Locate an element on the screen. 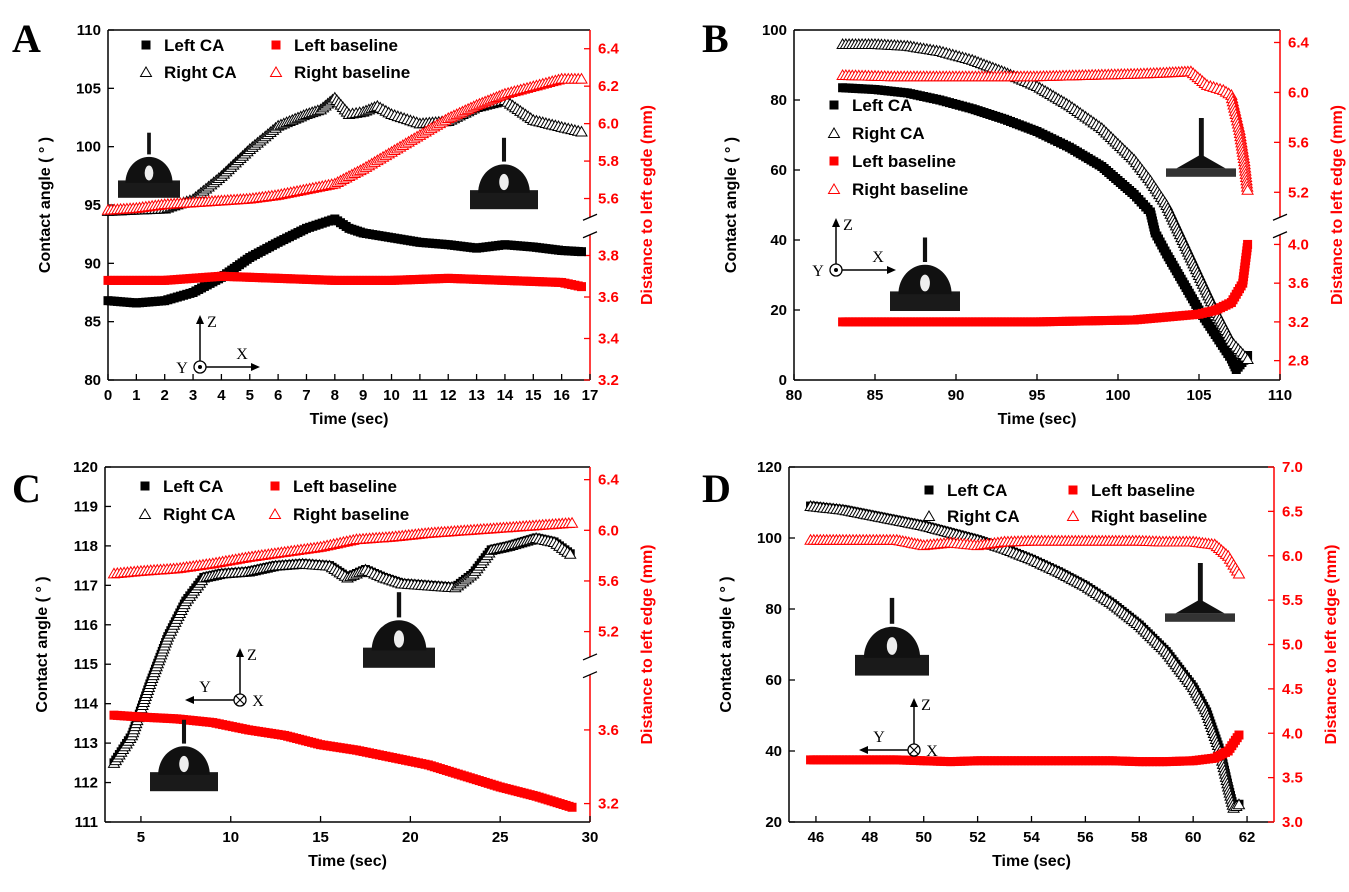  axis-label-origin: X is located at coordinates (932, 751).